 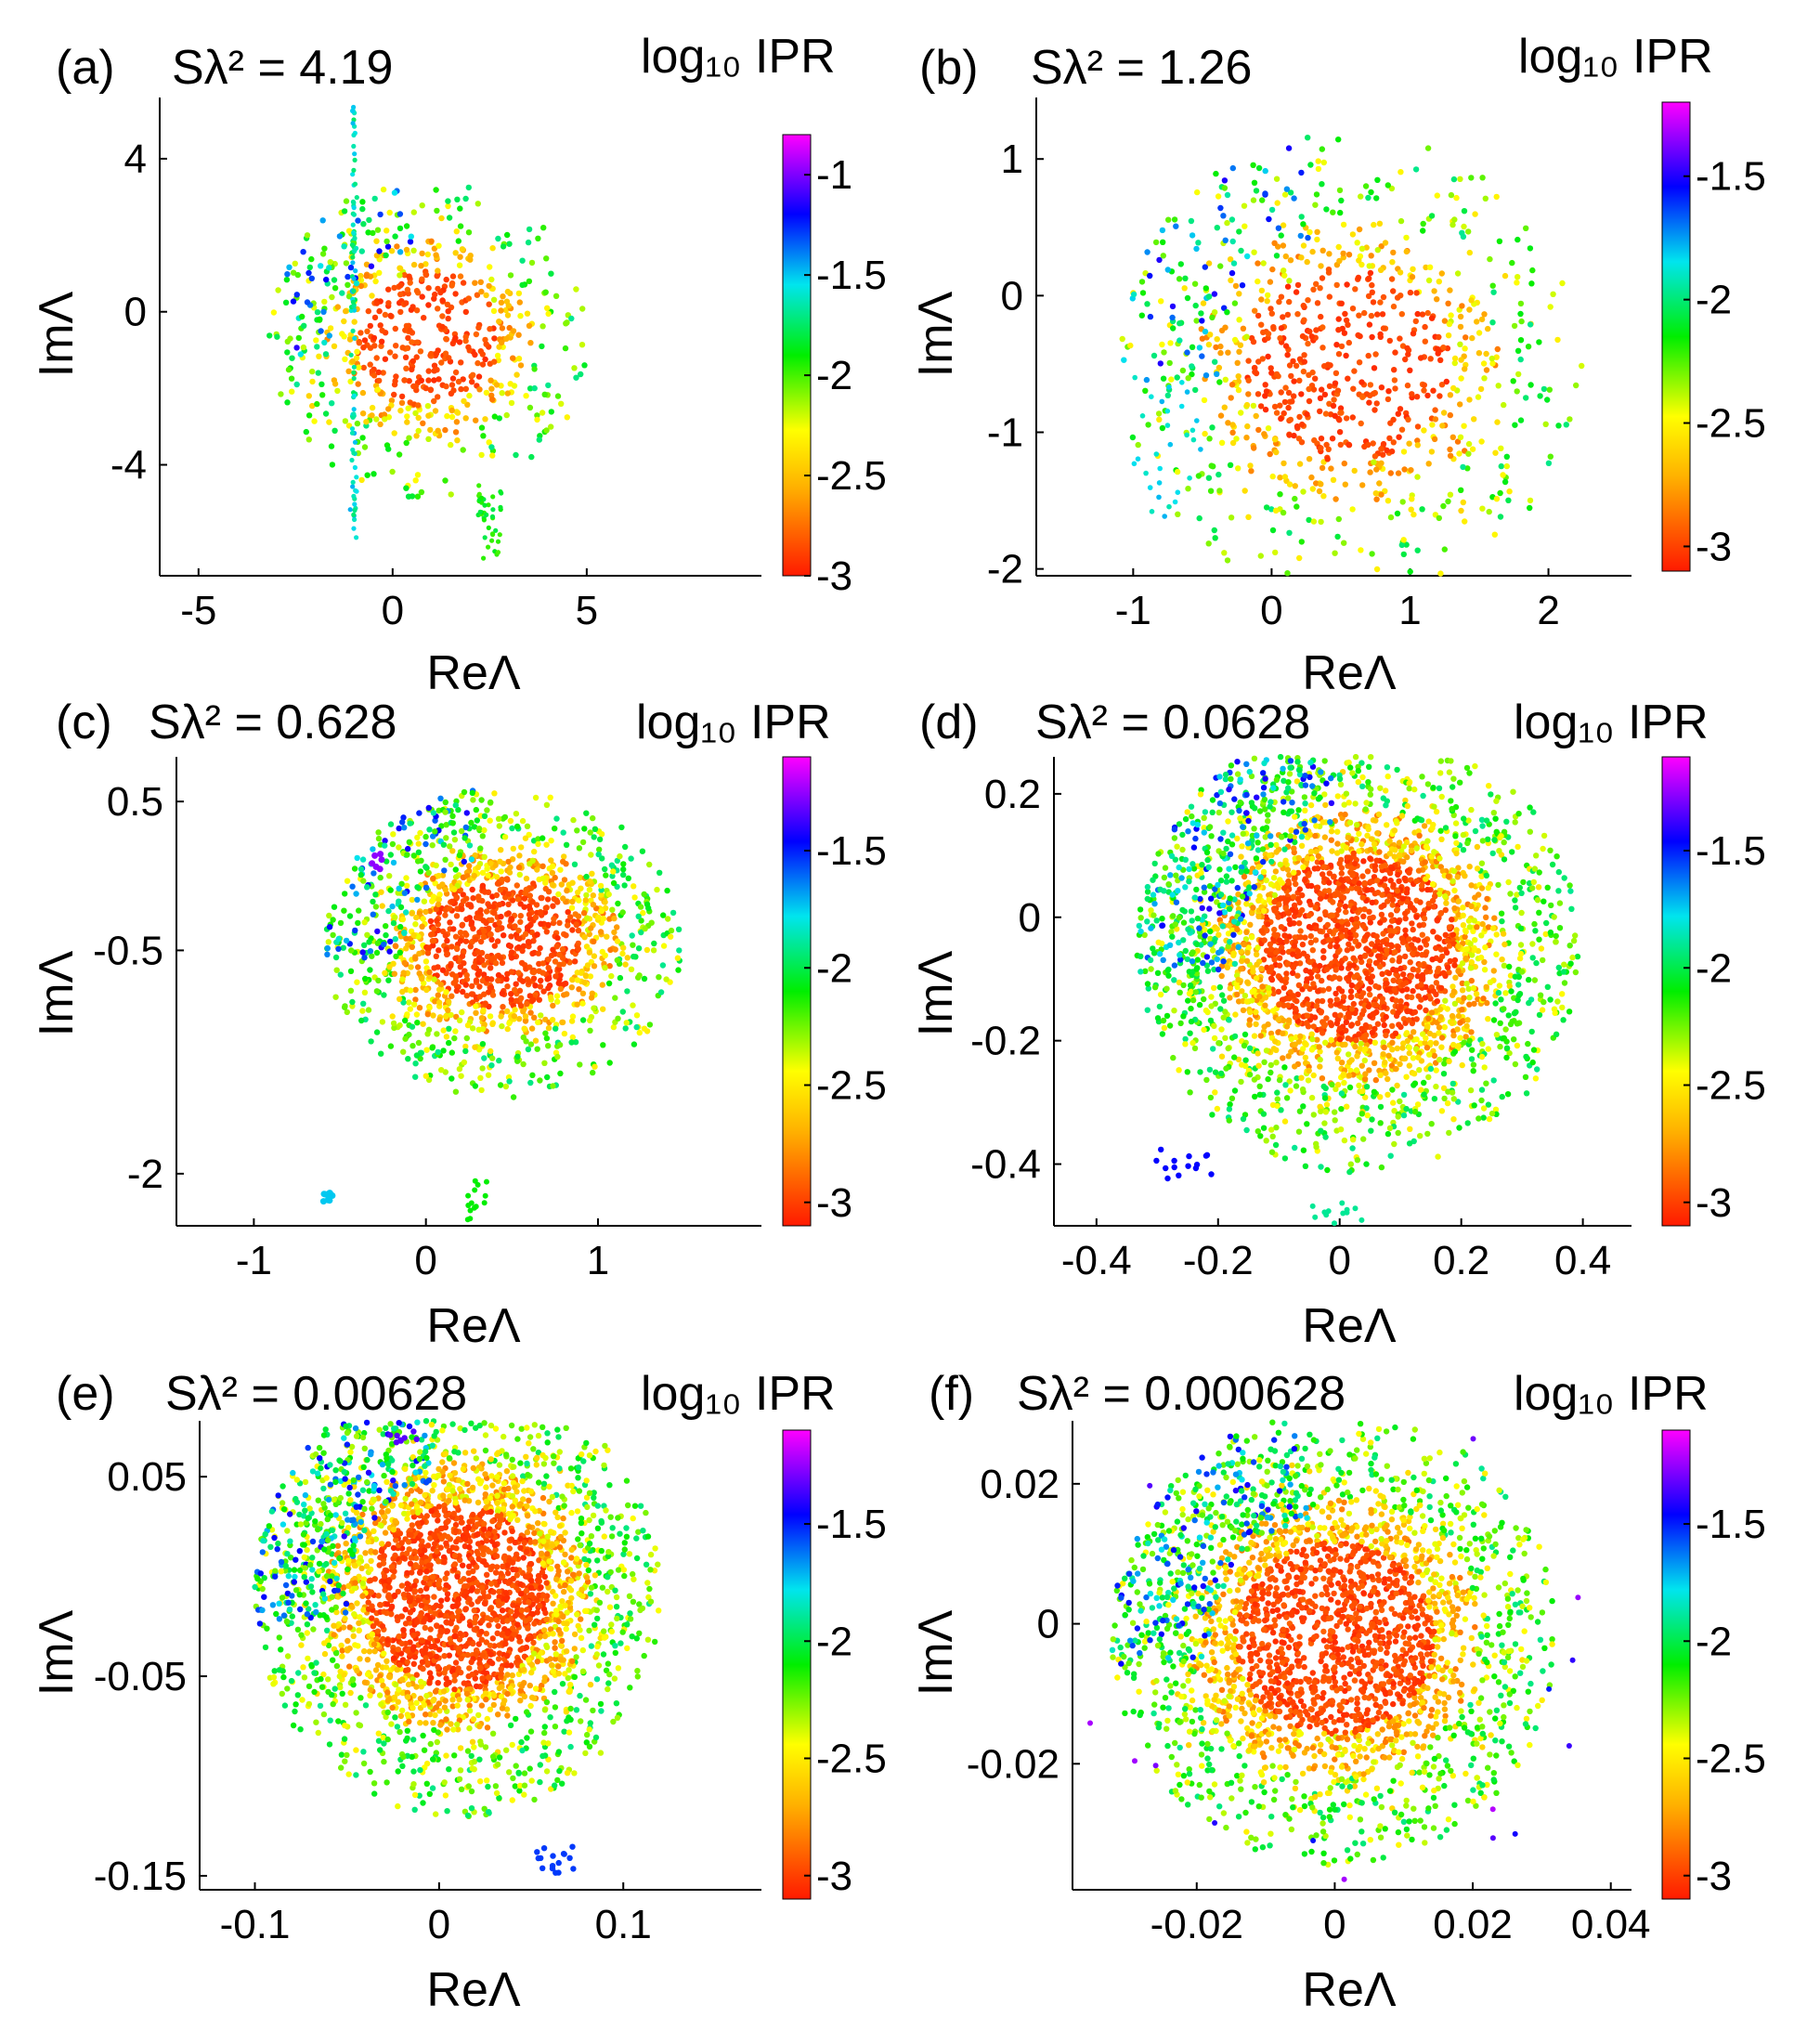 What do you see at coordinates (135, 802) in the screenshot?
I see `y-tick-label: 0.5` at bounding box center [135, 802].